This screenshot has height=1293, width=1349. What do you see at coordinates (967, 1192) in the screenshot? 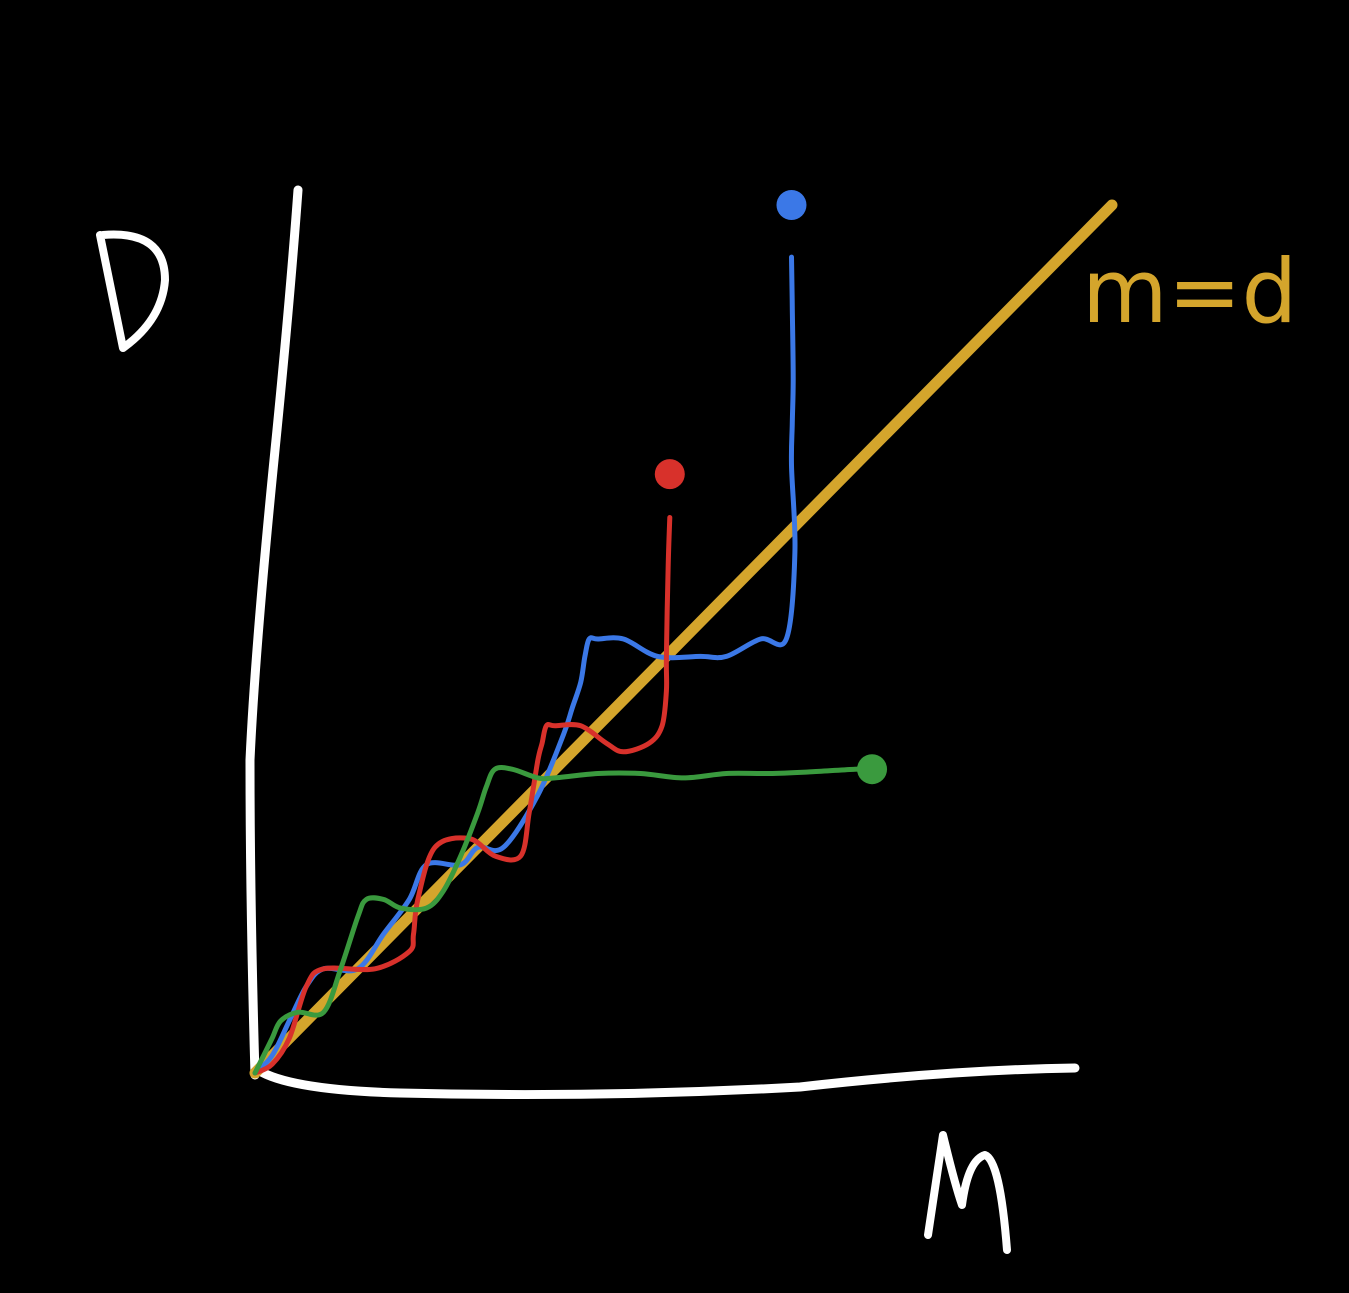
I see `x-axis-label: M` at bounding box center [967, 1192].